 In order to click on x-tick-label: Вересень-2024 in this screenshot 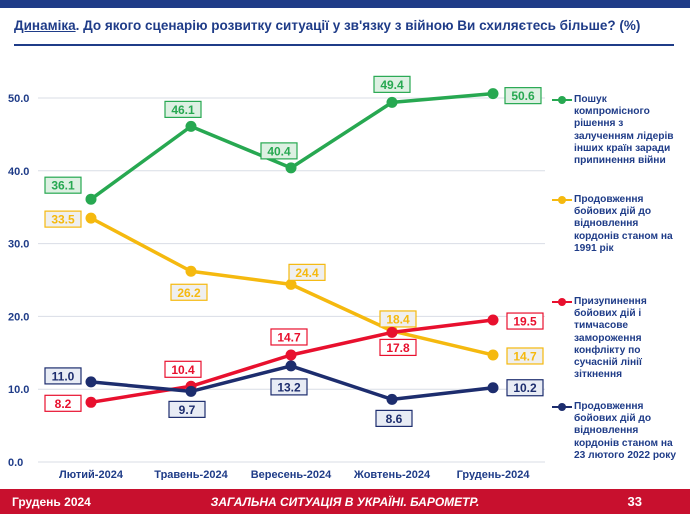, I will do `click(291, 474)`.